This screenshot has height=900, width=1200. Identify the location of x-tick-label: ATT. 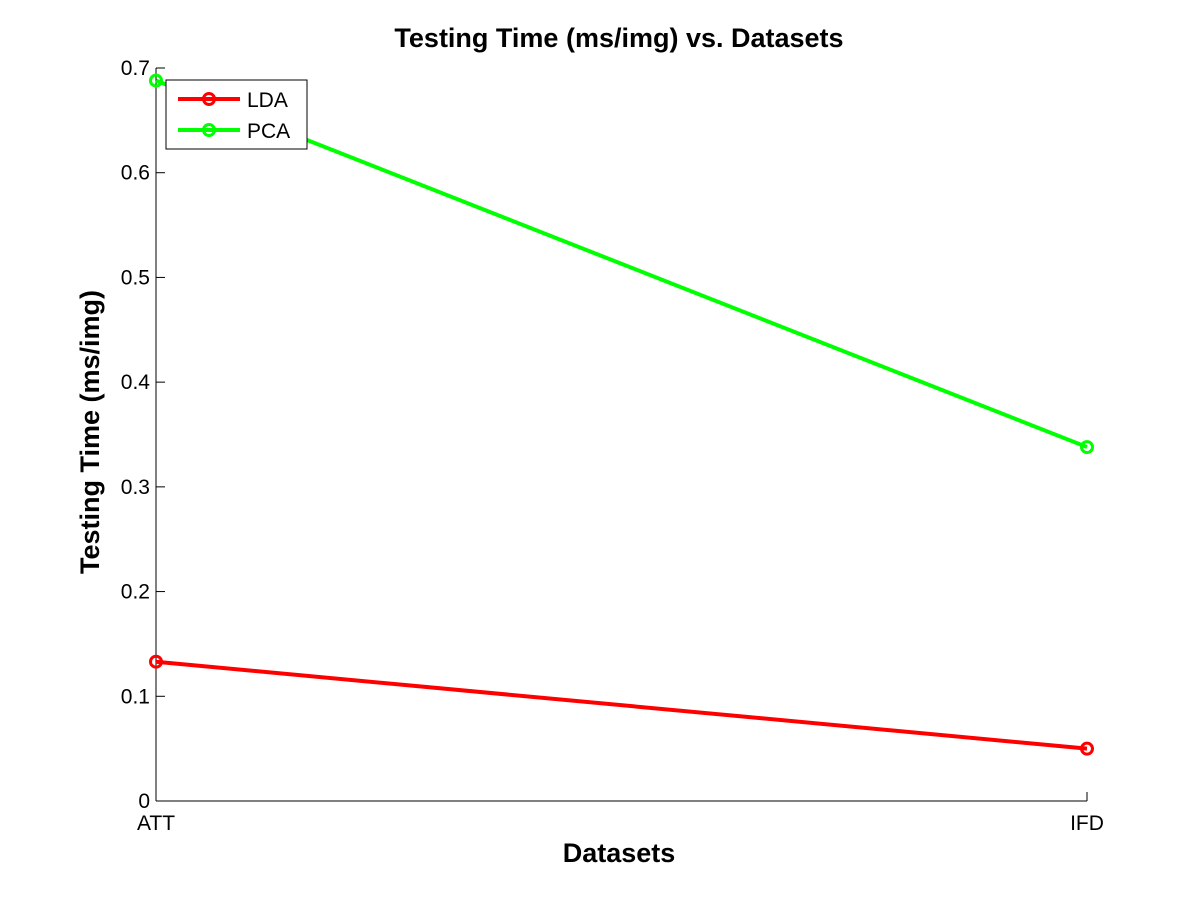
(156, 823).